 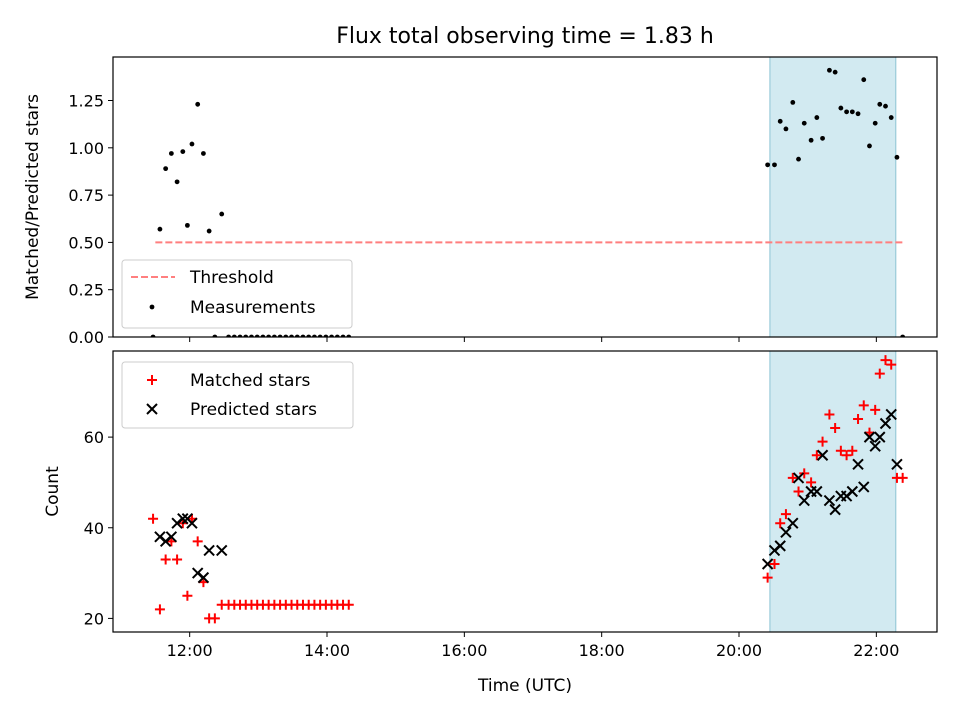 I want to click on y-axis-label: Matched/Predicted stars, so click(x=33, y=197).